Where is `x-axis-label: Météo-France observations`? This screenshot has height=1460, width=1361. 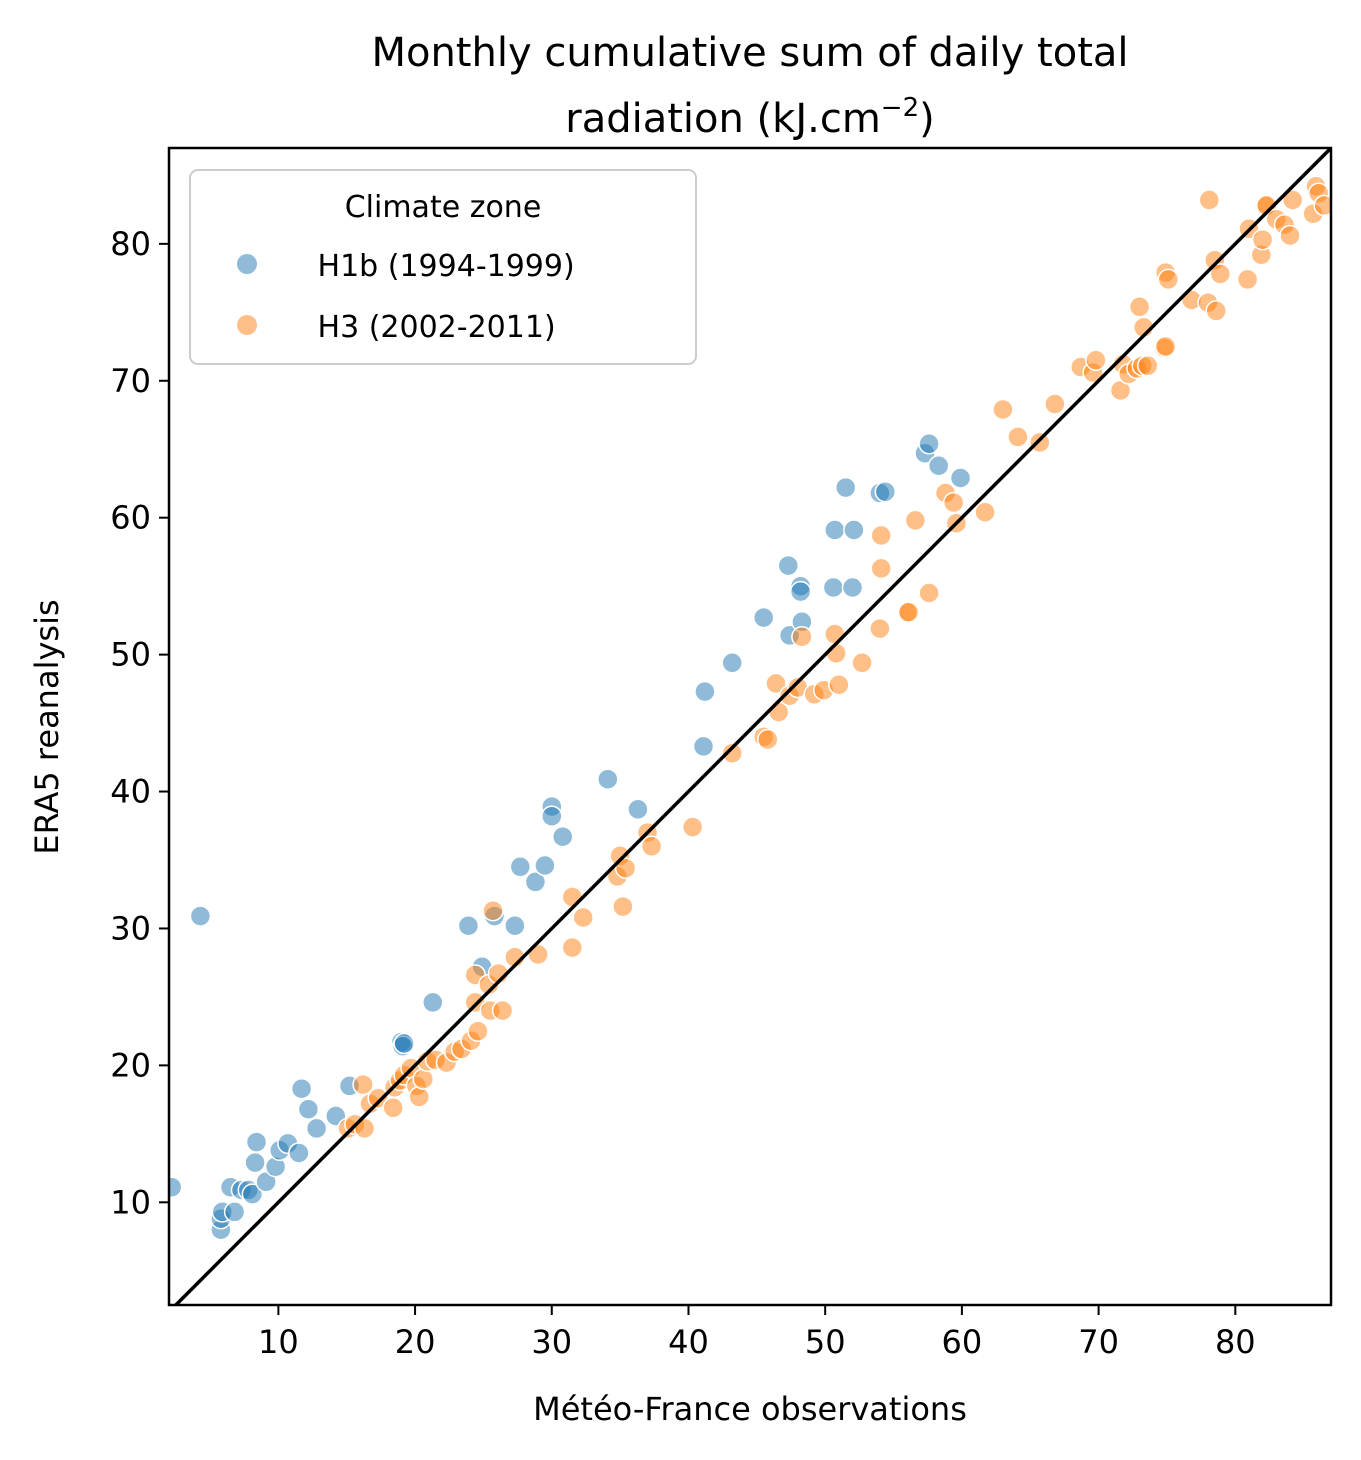 x-axis-label: Météo-France observations is located at coordinates (750, 1409).